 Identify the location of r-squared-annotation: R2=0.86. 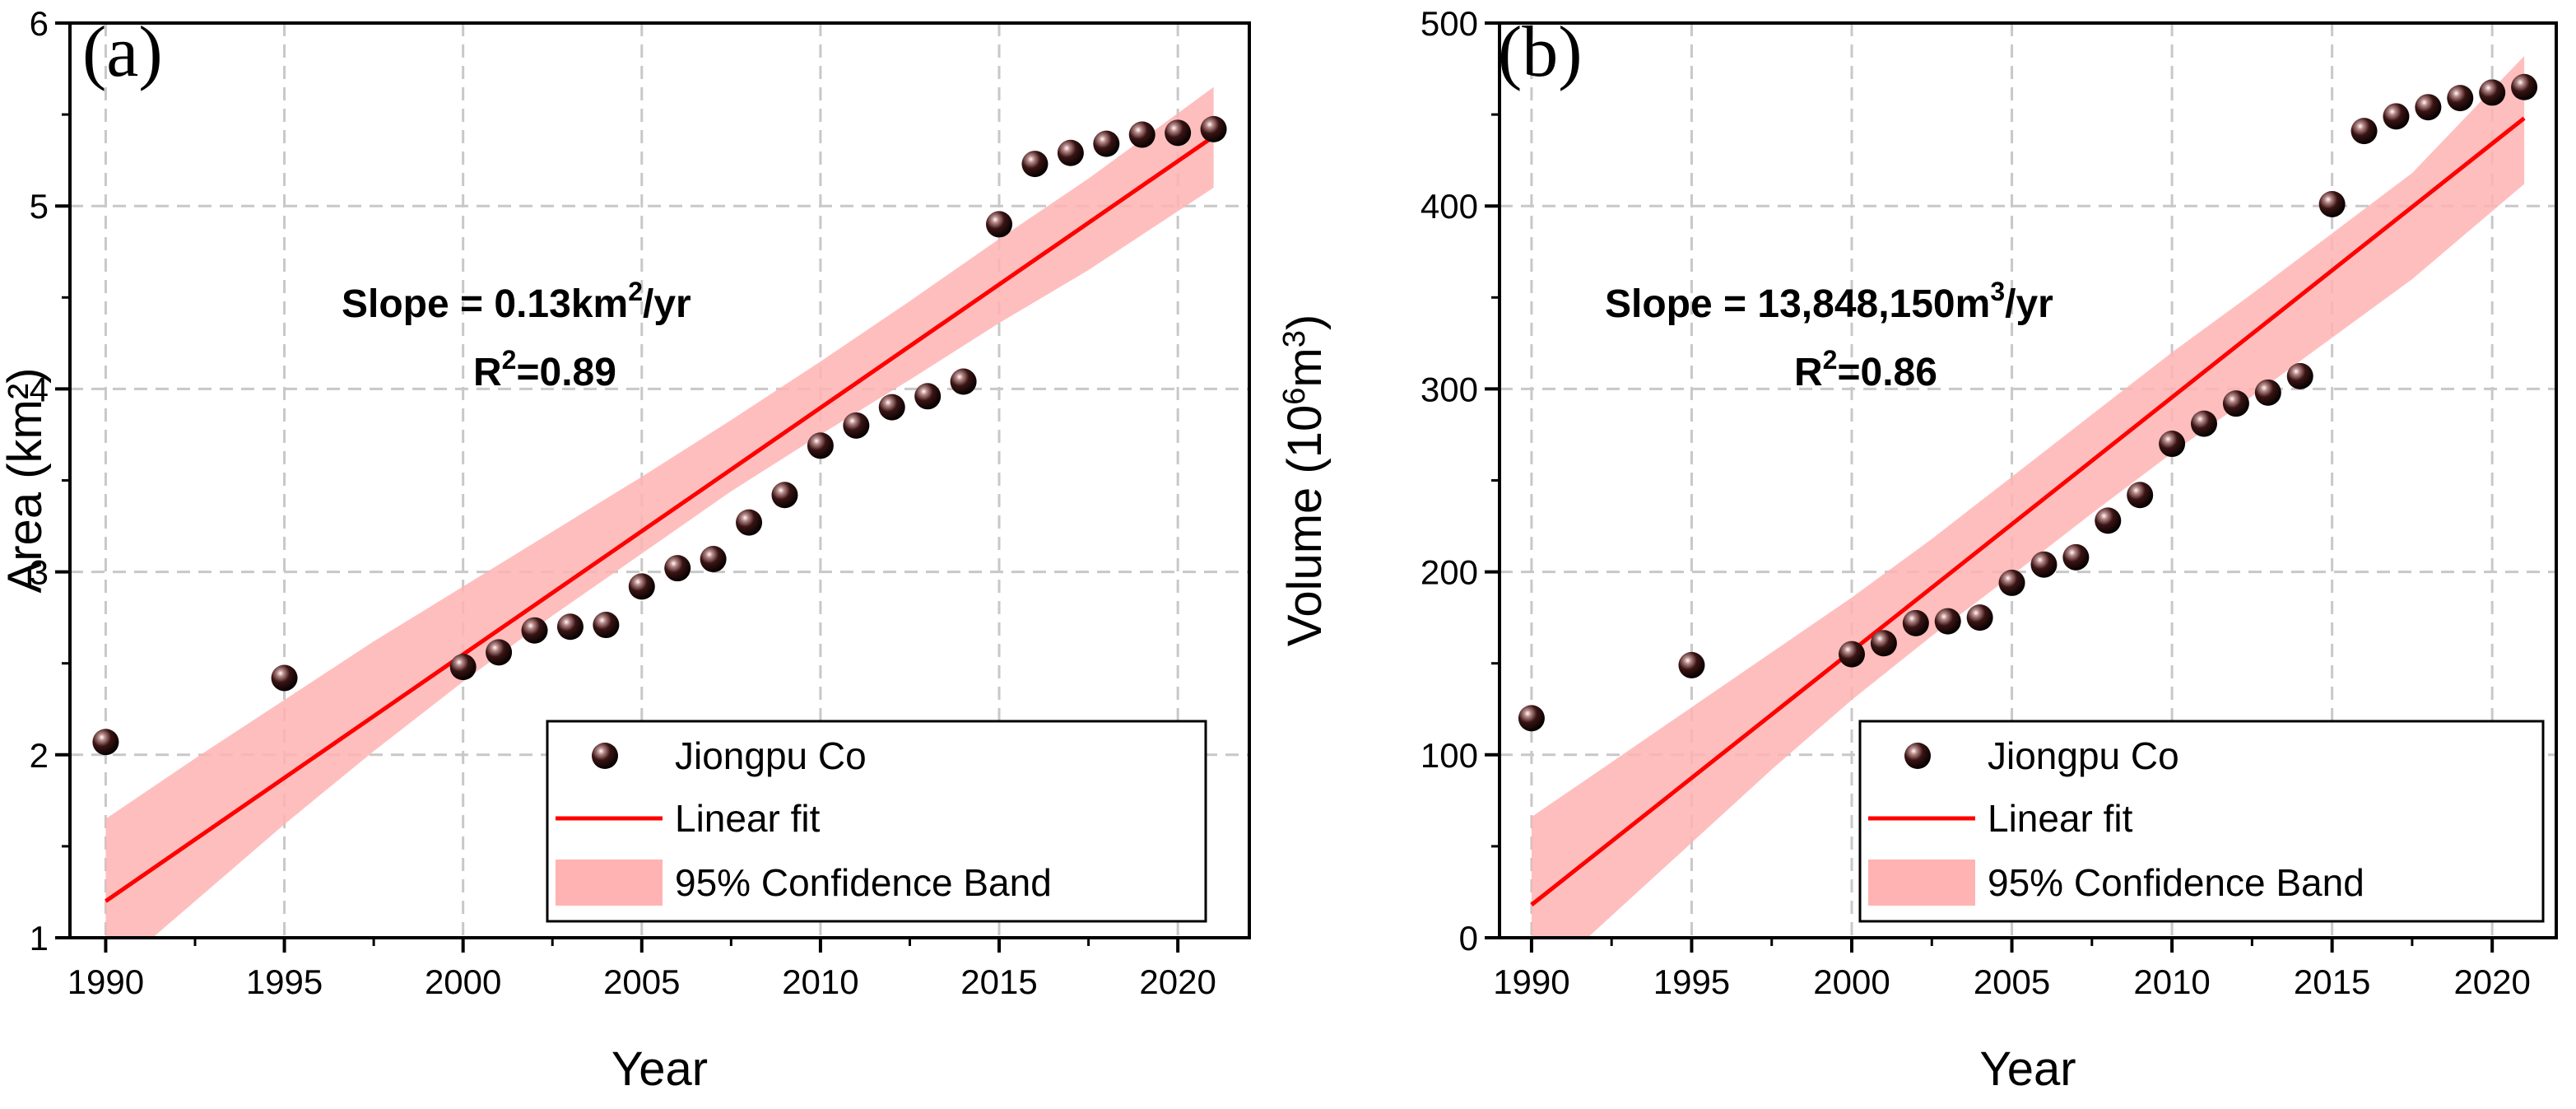
(1865, 369).